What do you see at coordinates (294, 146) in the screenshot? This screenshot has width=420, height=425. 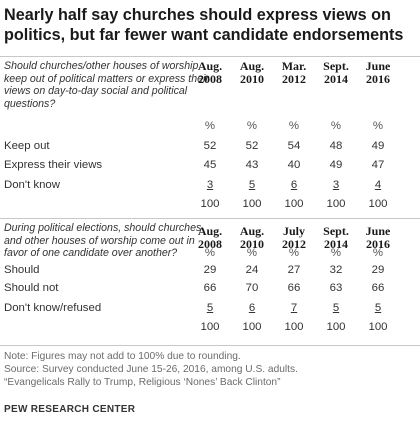 I see `value-cell: 54` at bounding box center [294, 146].